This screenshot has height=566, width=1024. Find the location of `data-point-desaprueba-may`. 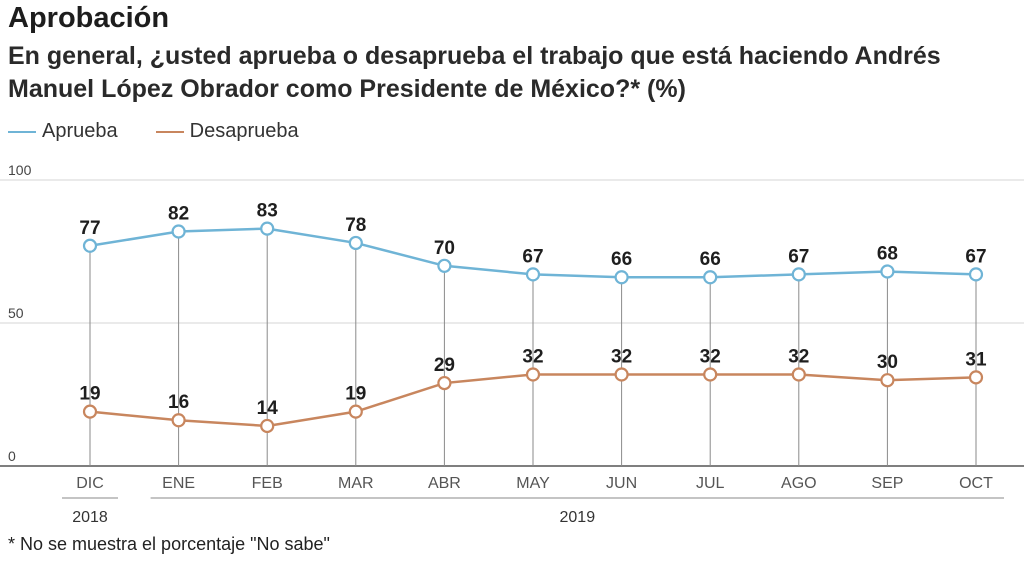

data-point-desaprueba-may is located at coordinates (533, 374).